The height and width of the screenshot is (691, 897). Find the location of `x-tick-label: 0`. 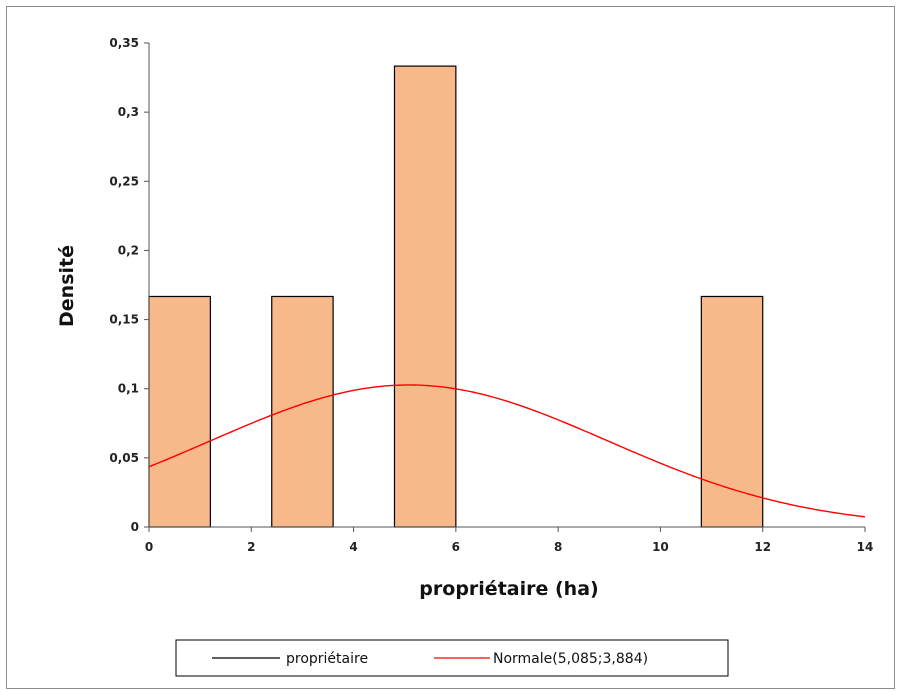

x-tick-label: 0 is located at coordinates (149, 547).